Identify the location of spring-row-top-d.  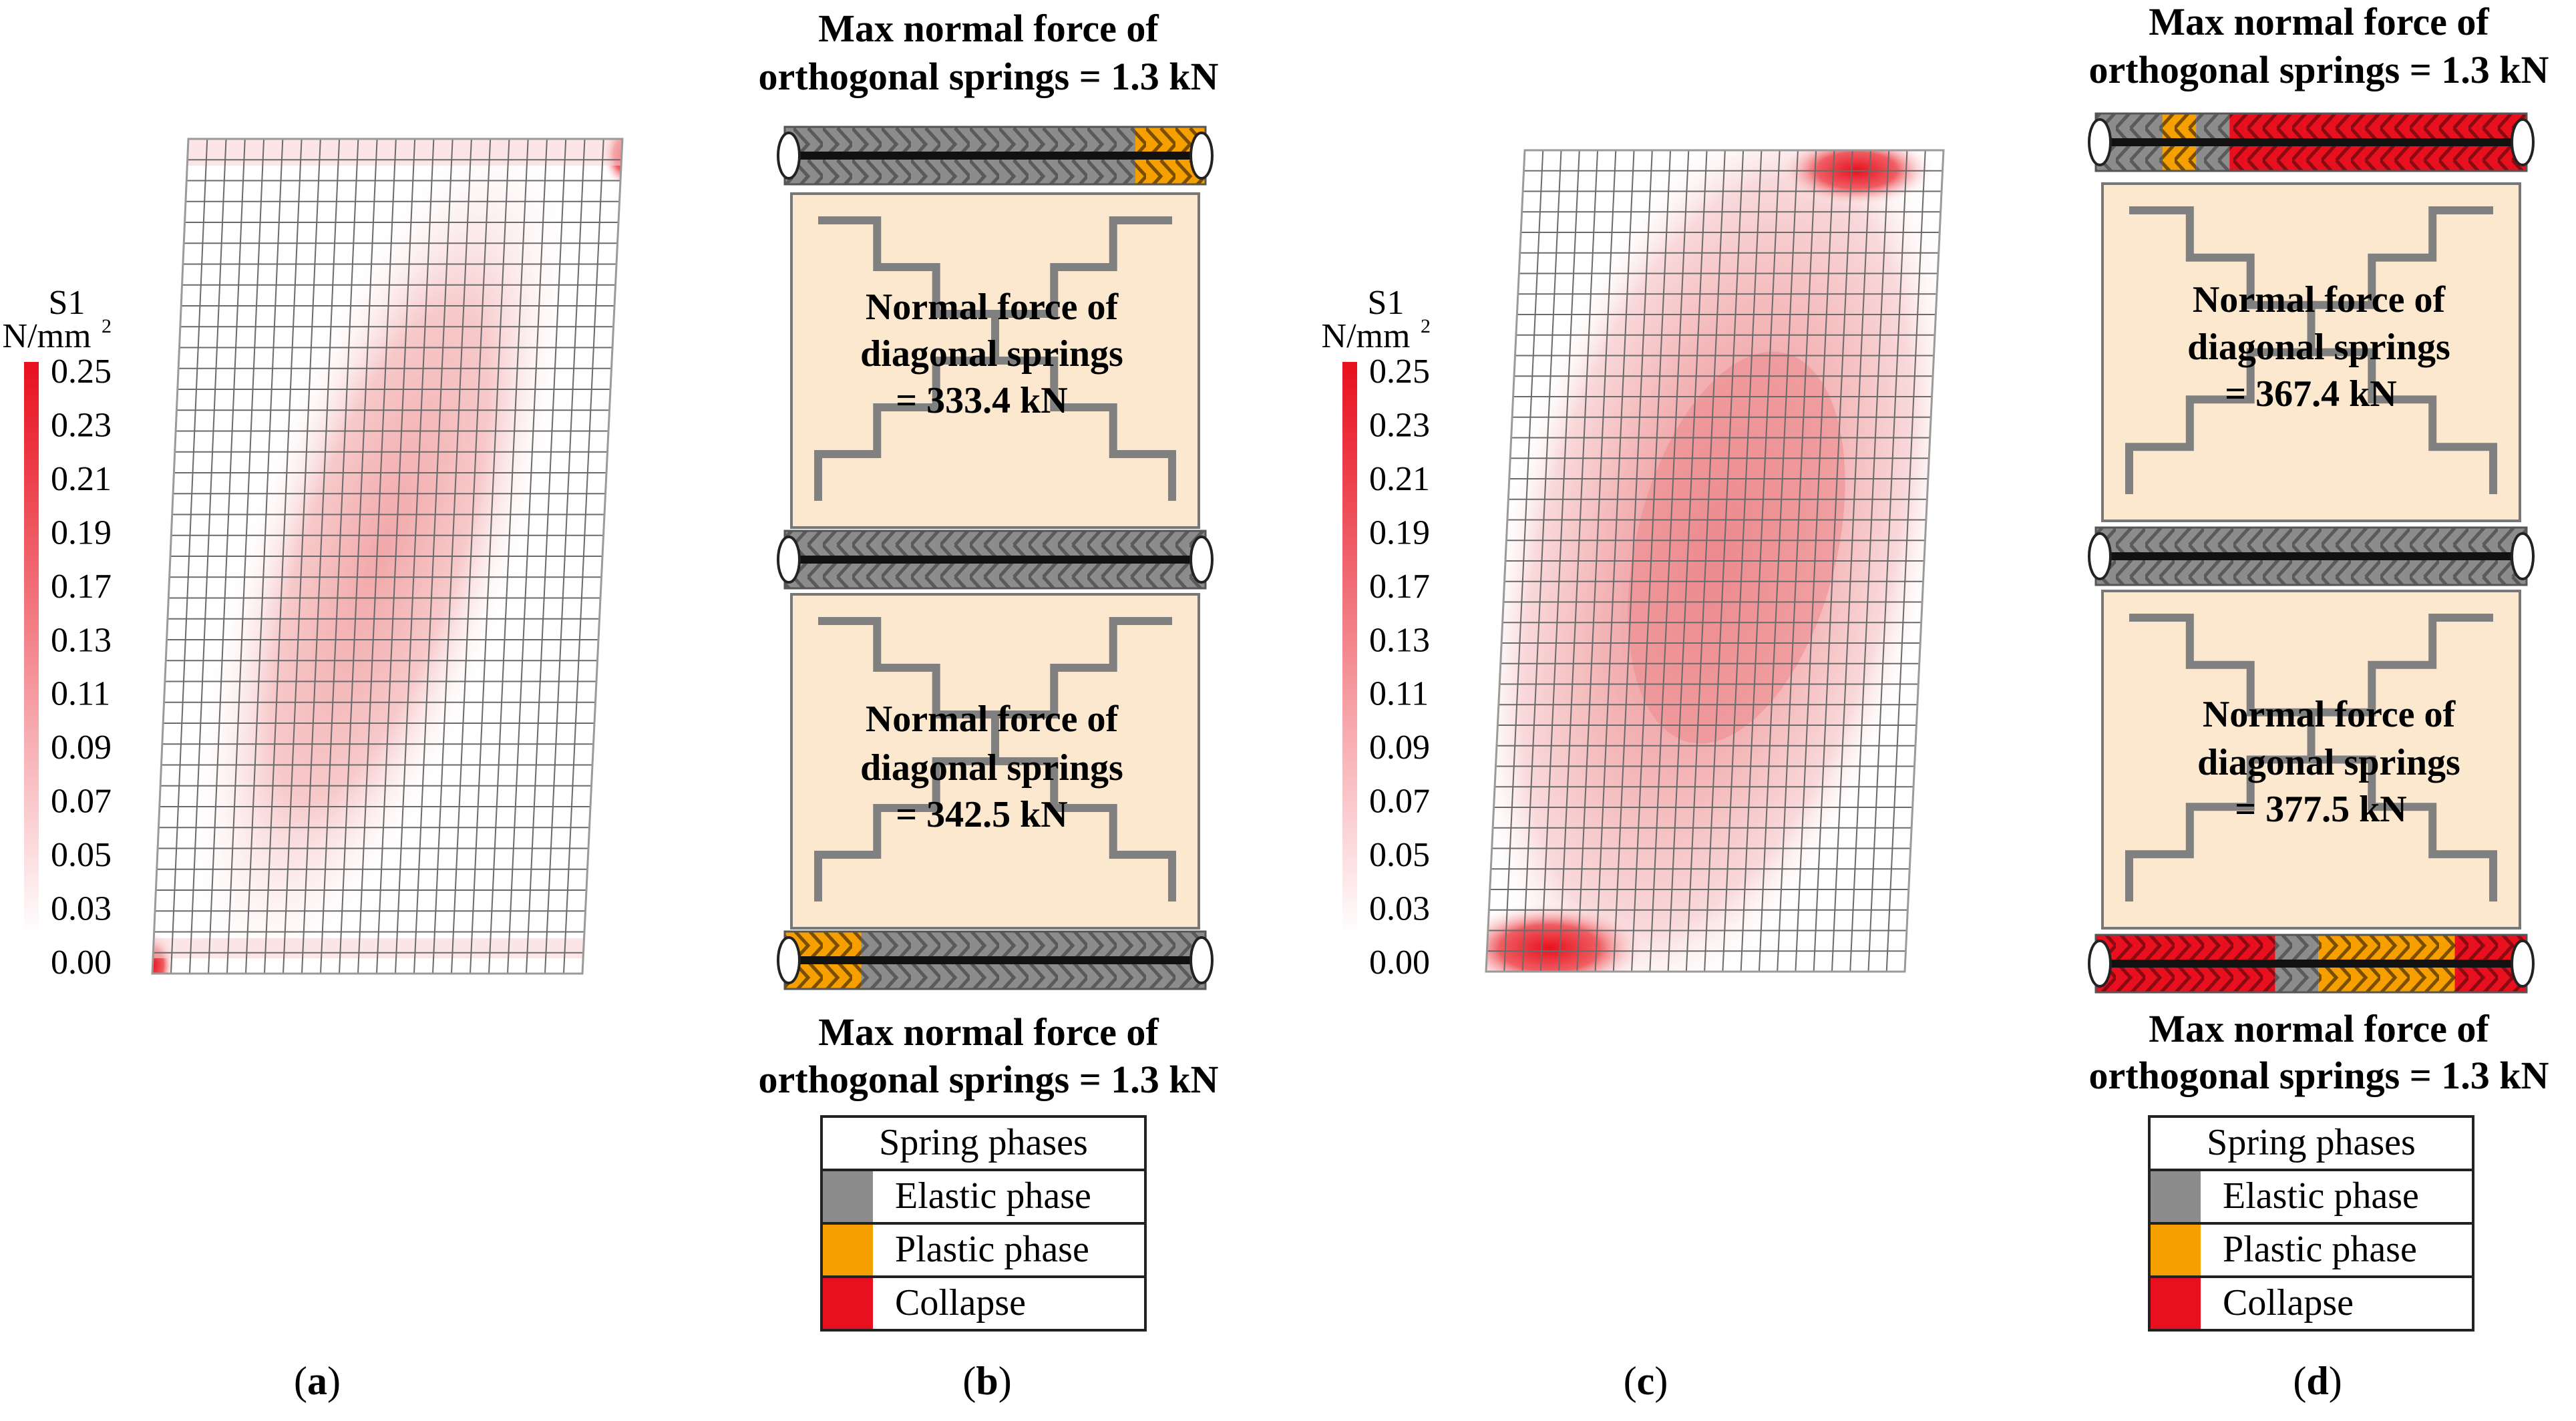
(2311, 142).